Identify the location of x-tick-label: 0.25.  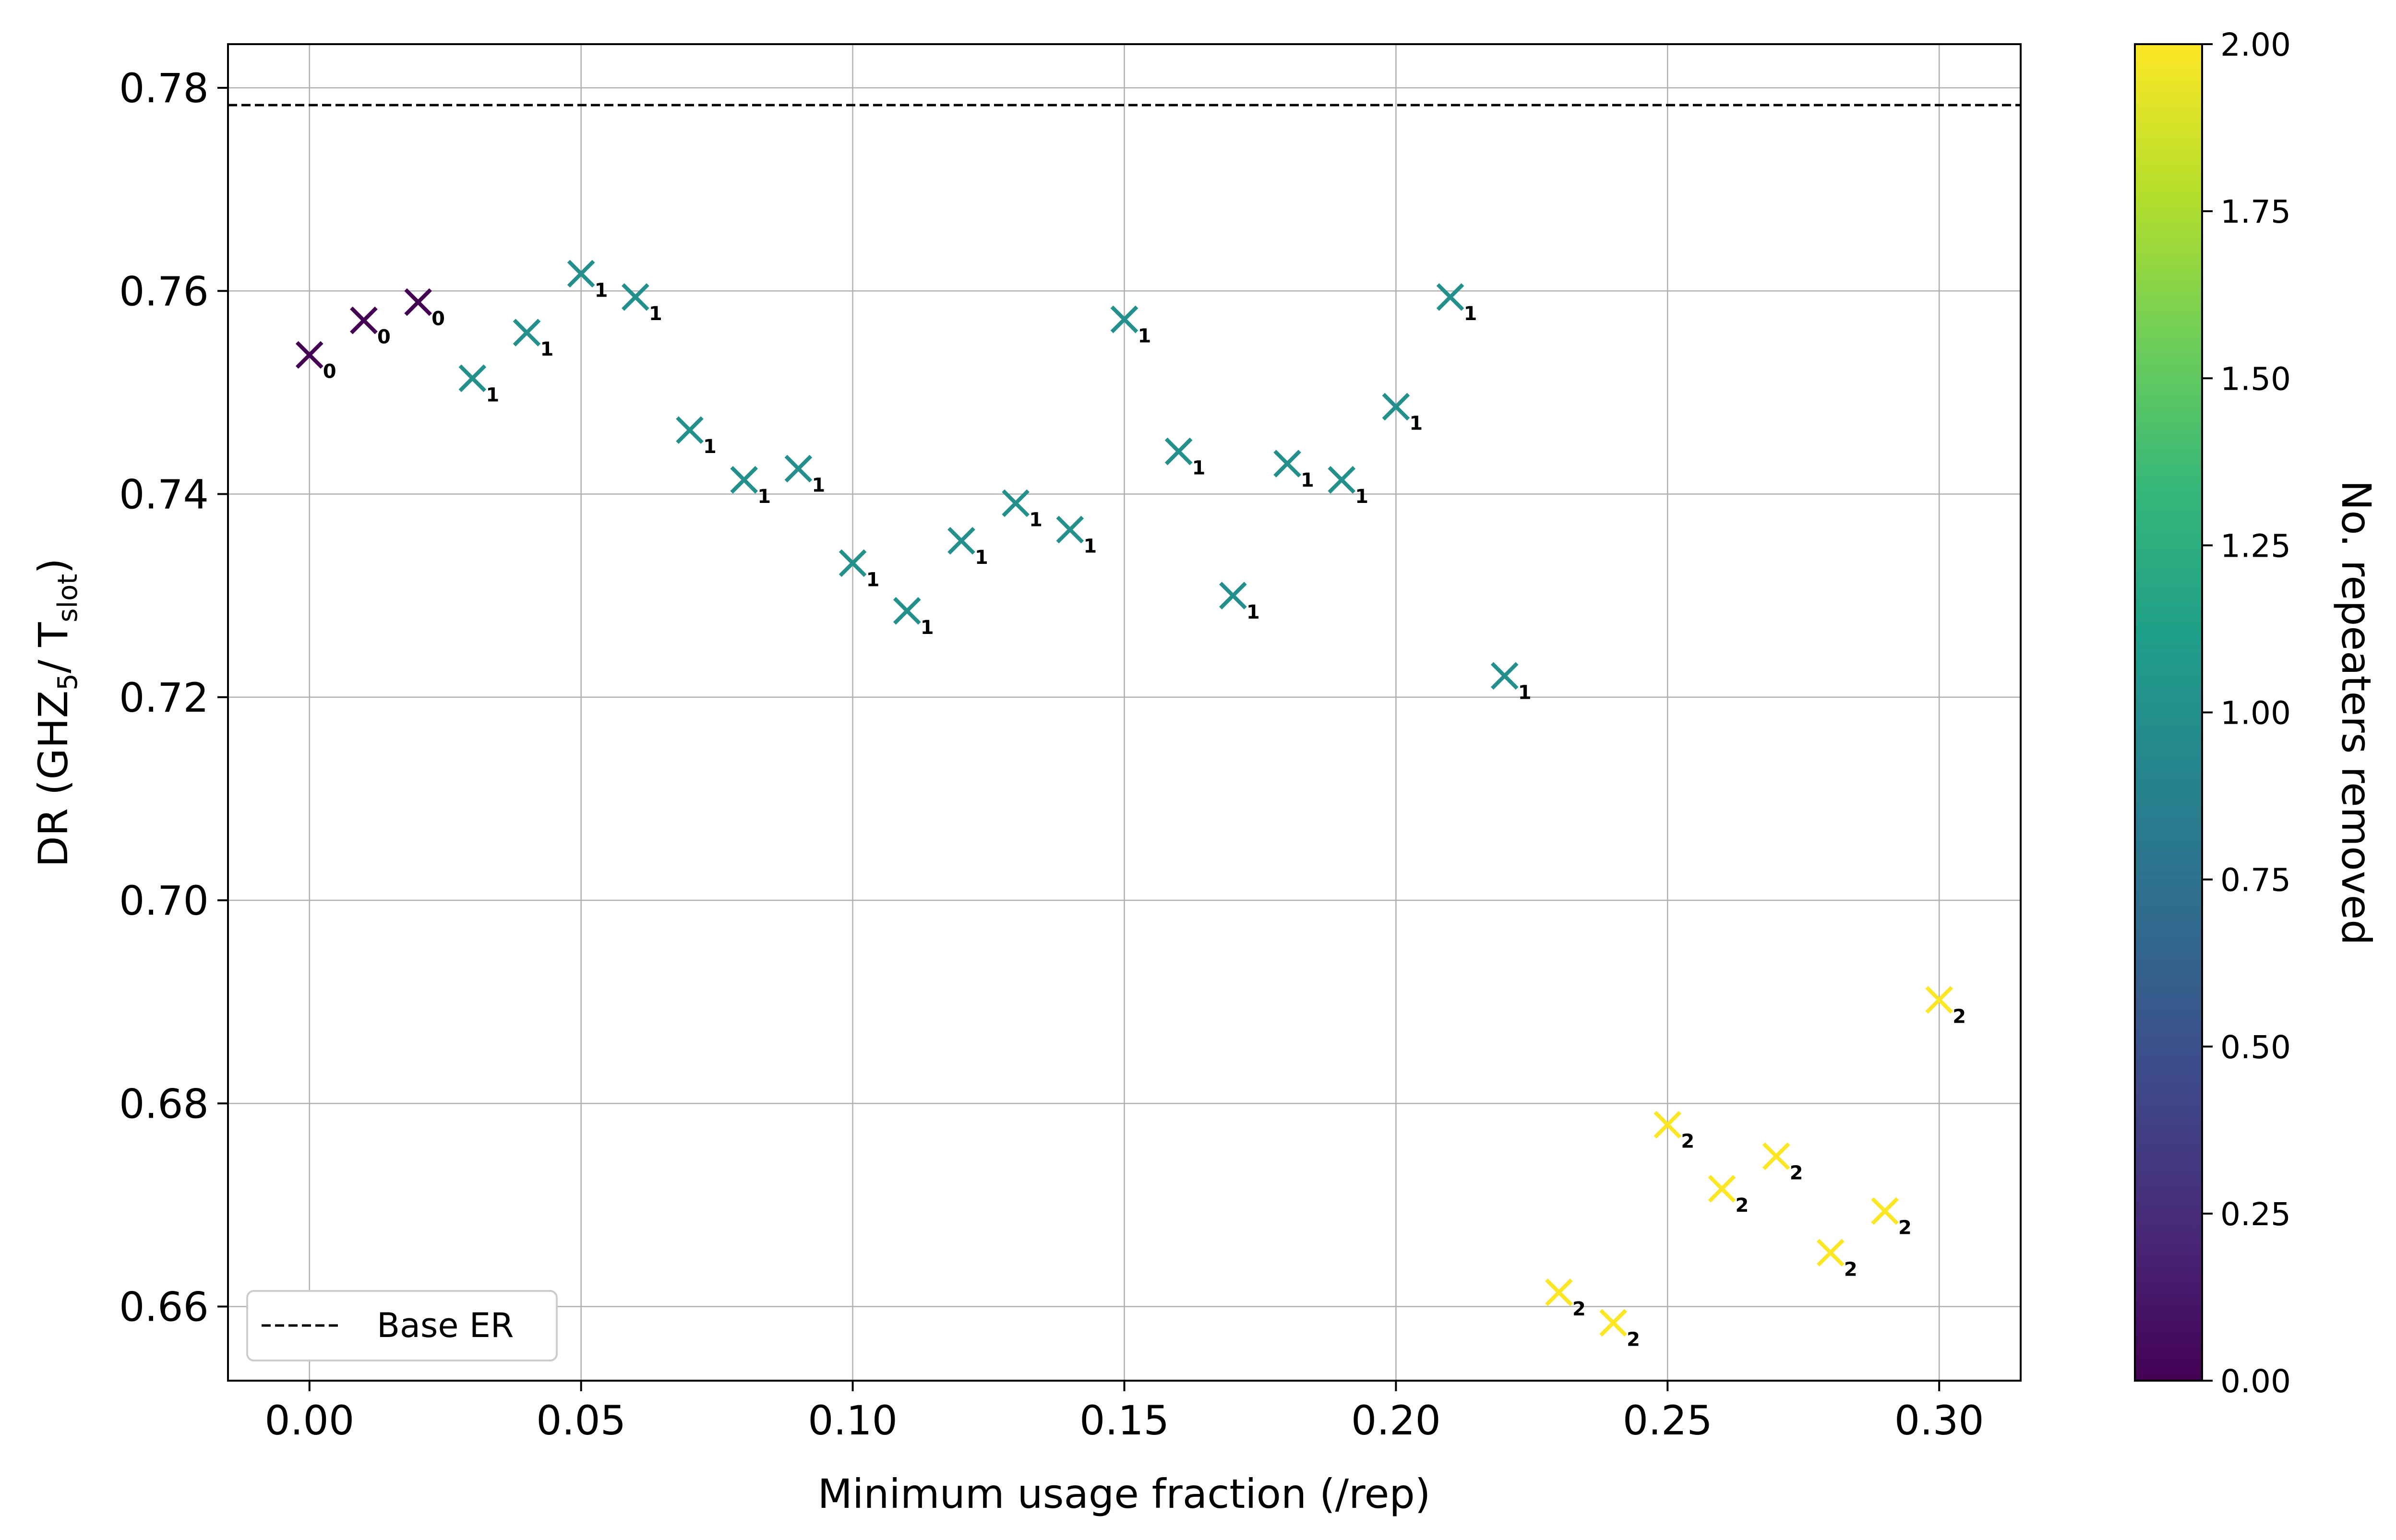
(1668, 1420).